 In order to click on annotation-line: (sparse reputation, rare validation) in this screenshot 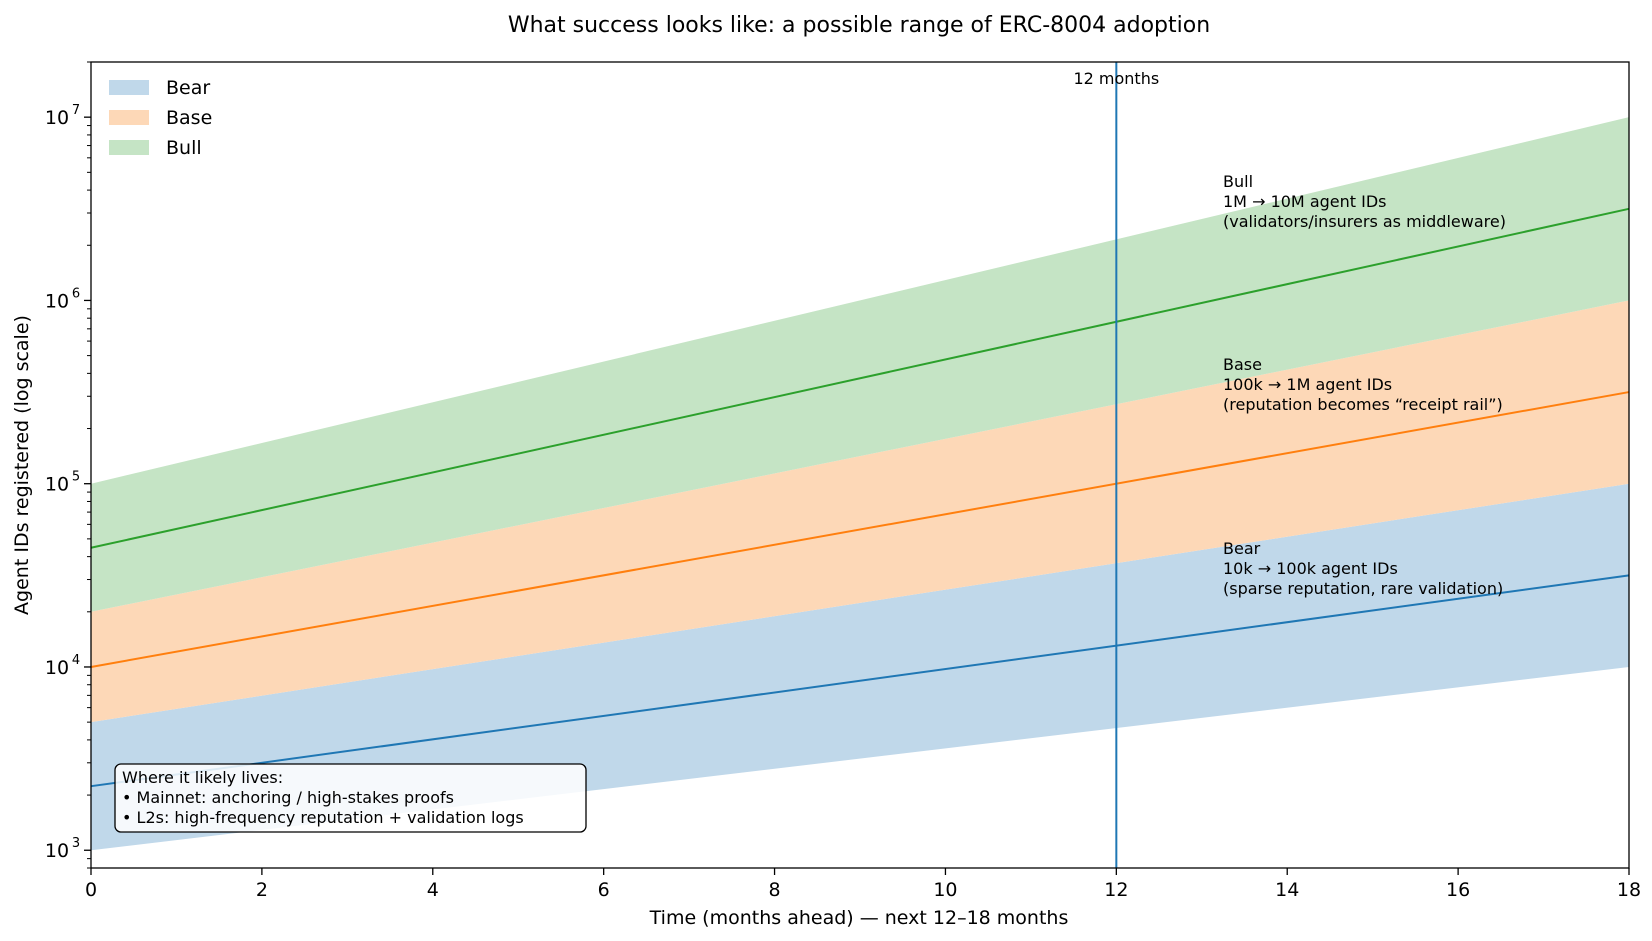, I will do `click(1363, 588)`.